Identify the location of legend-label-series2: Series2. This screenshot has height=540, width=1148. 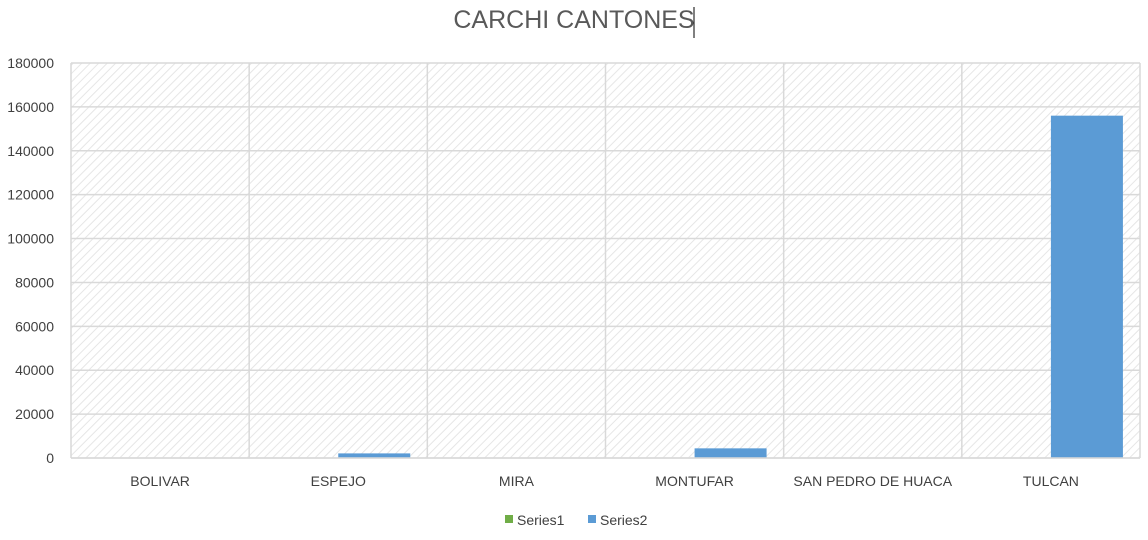
(624, 520).